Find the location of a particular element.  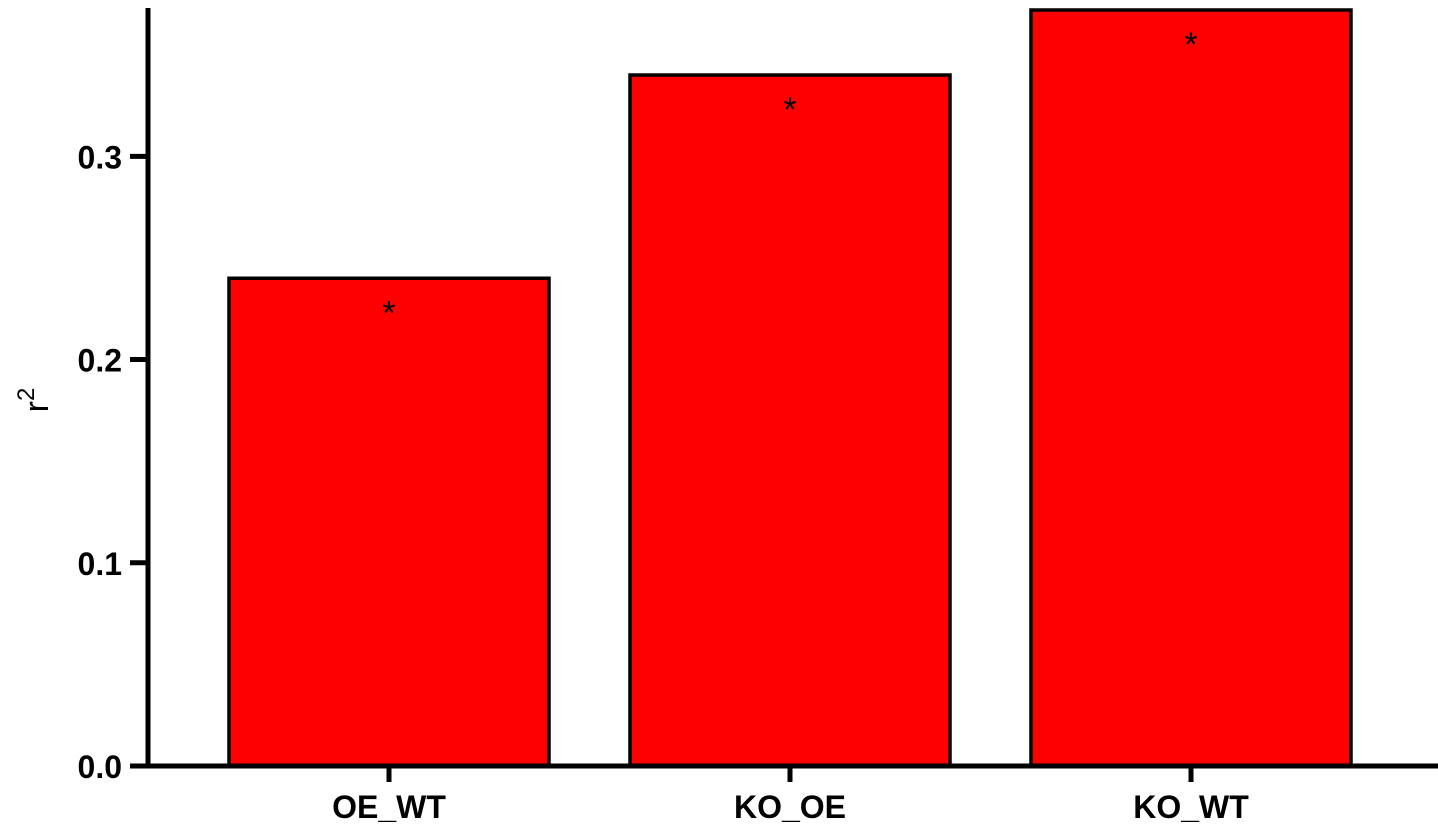

x-ticks-group: OE_WT KO_OE KO_WT is located at coordinates (790, 795).